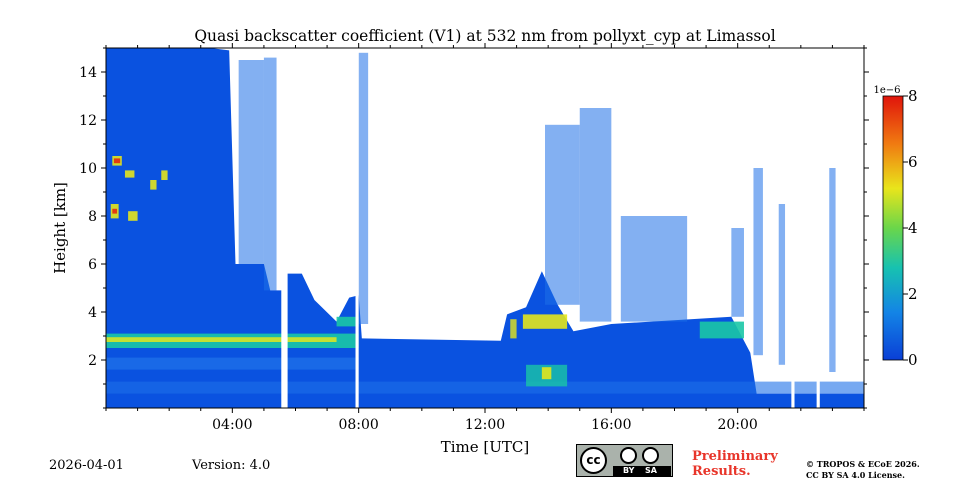  I want to click on preliminary-results-note: Preliminary Results., so click(735, 464).